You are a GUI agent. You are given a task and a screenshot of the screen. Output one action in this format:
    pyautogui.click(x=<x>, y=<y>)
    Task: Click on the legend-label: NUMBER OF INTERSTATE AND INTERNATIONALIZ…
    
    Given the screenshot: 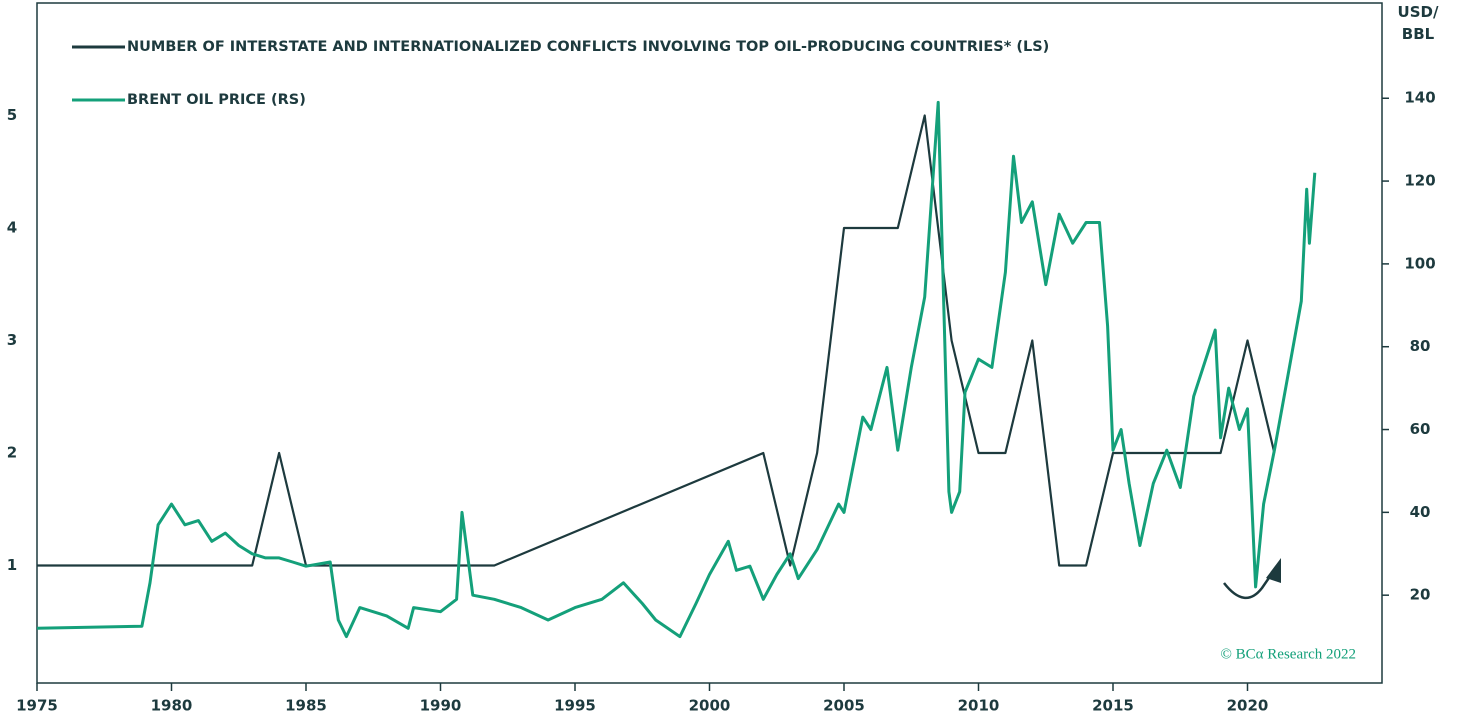 What is the action you would take?
    pyautogui.click(x=588, y=47)
    